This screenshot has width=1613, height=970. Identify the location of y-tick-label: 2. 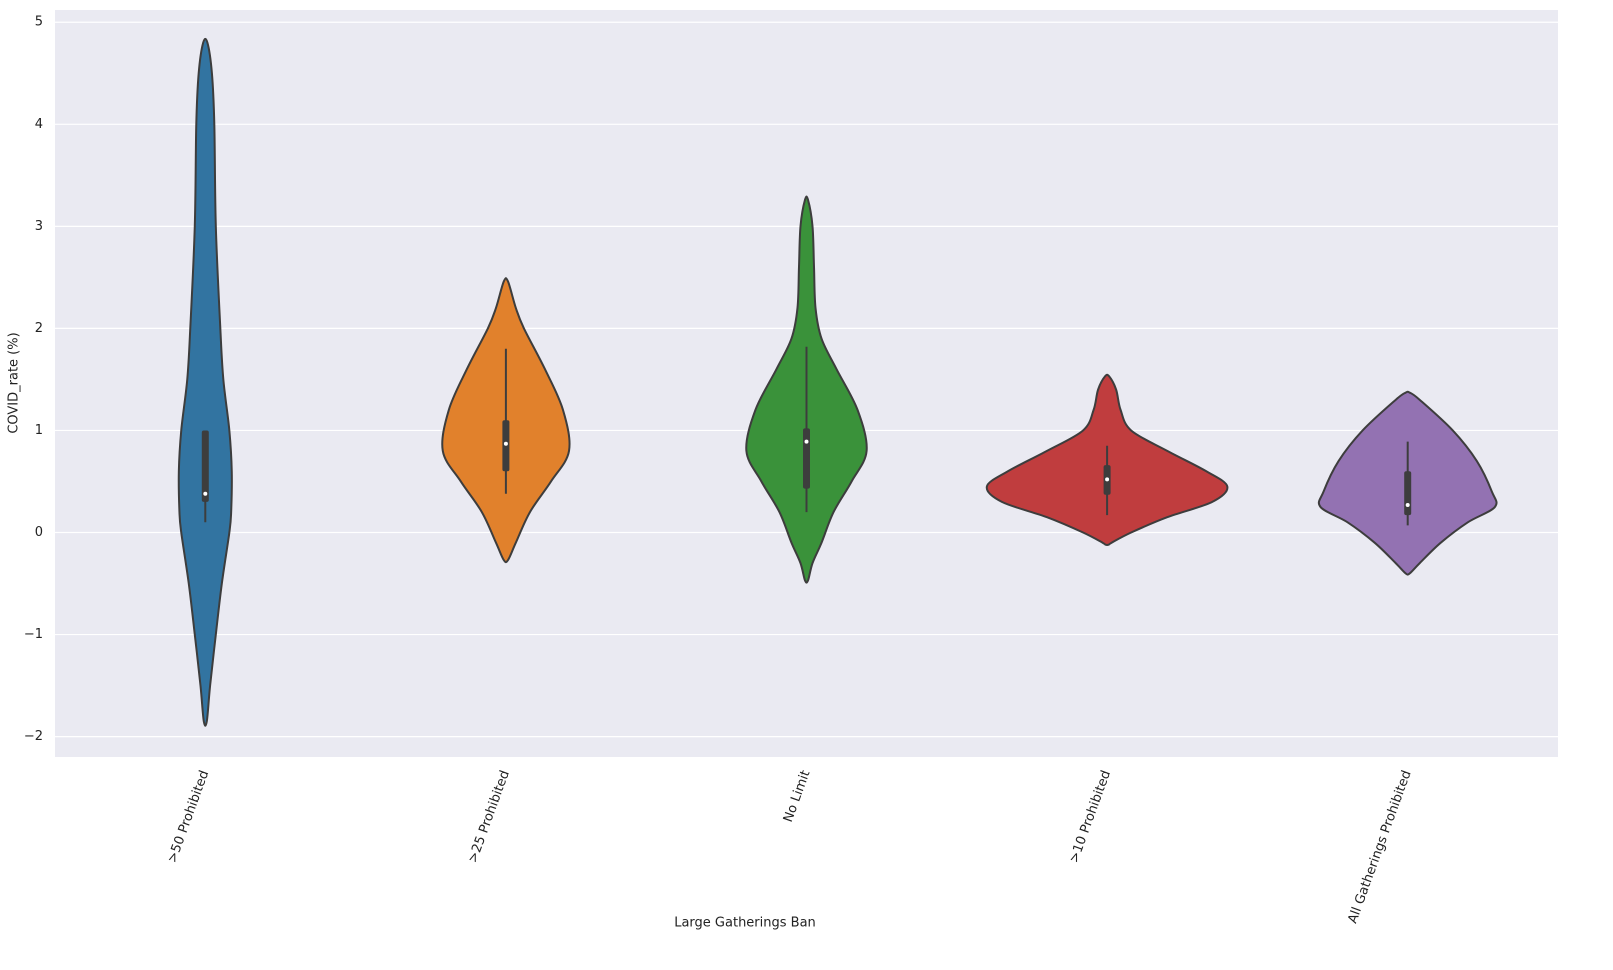
(39, 328).